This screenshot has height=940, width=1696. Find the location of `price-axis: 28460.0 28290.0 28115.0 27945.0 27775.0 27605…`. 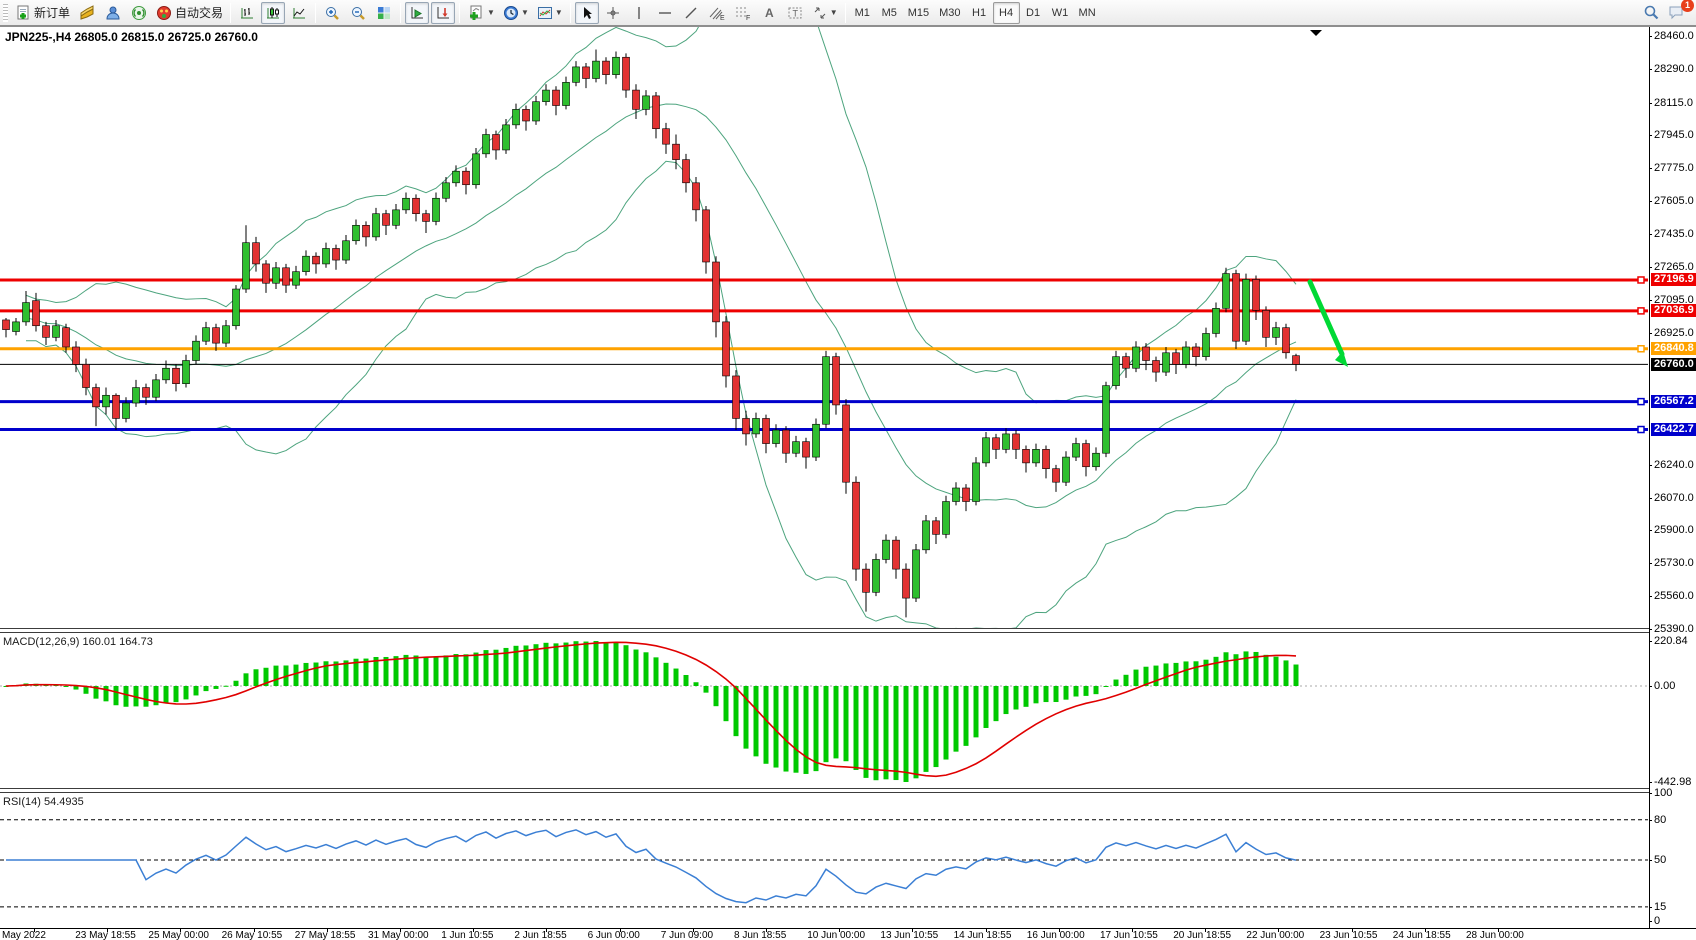

price-axis: 28460.0 28290.0 28115.0 27945.0 27775.0 27605… is located at coordinates (1672, 477).